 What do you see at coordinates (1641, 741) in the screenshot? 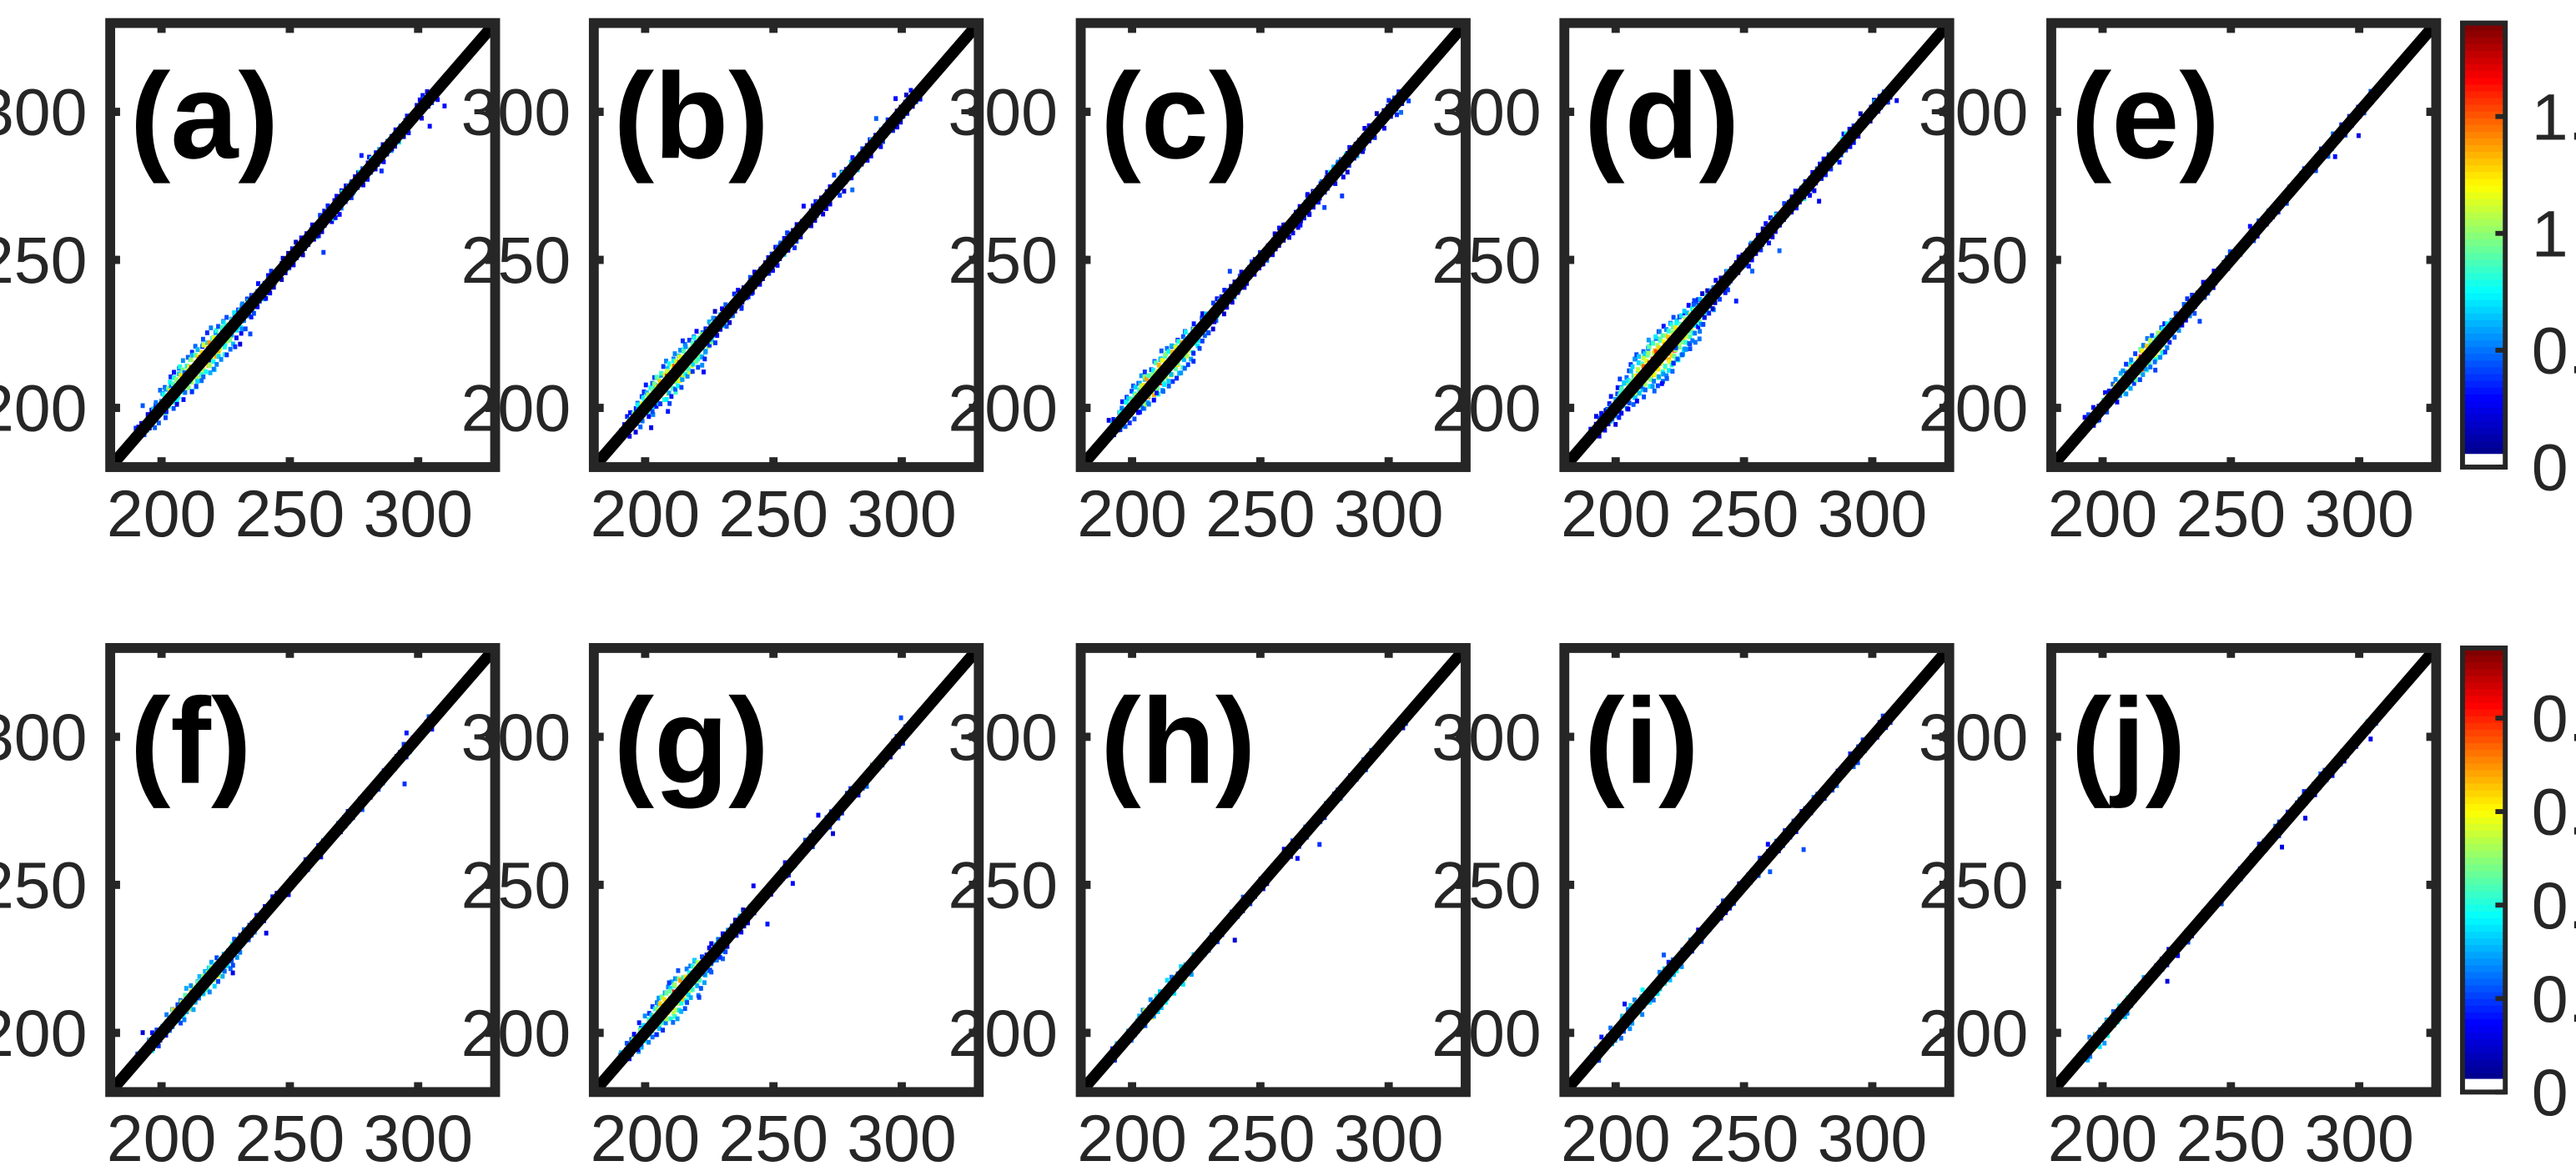
I see `panel-label: (i)` at bounding box center [1641, 741].